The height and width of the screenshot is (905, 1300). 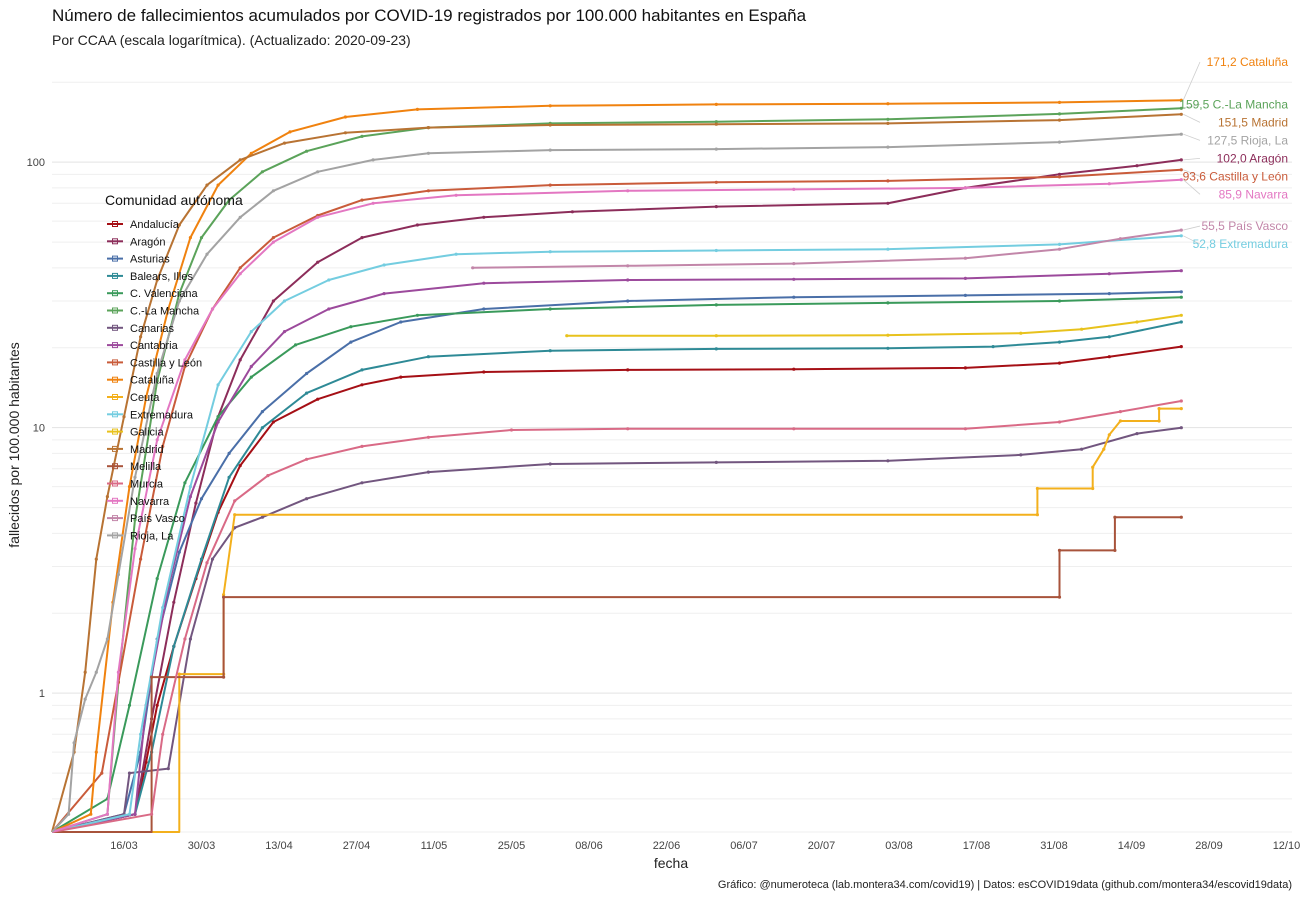 I want to click on legend-label: Navarra, so click(x=150, y=502).